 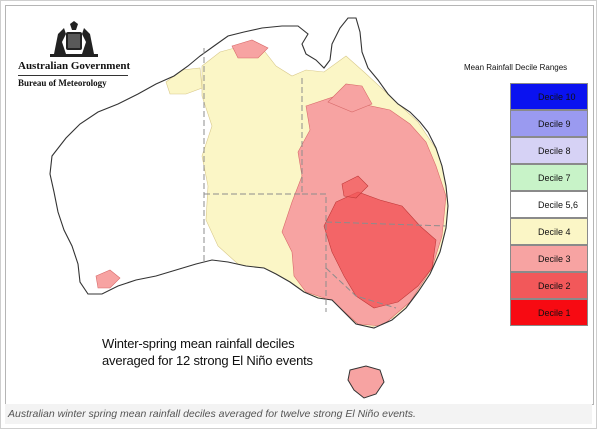 I want to click on legend-item-decile-7: Decile 7, so click(x=549, y=177).